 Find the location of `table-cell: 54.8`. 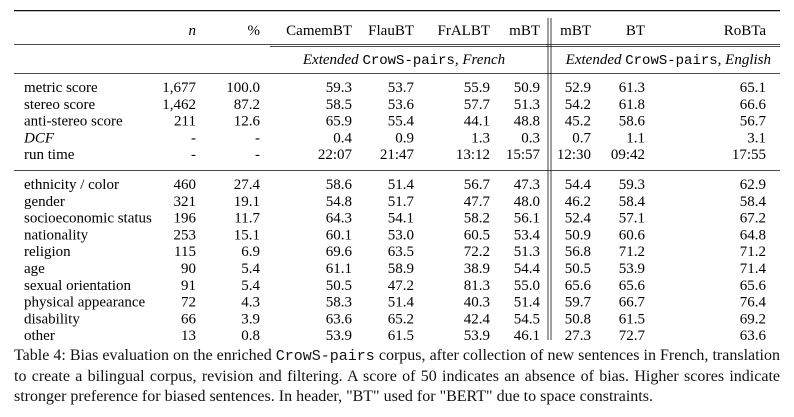

table-cell: 54.8 is located at coordinates (339, 202).